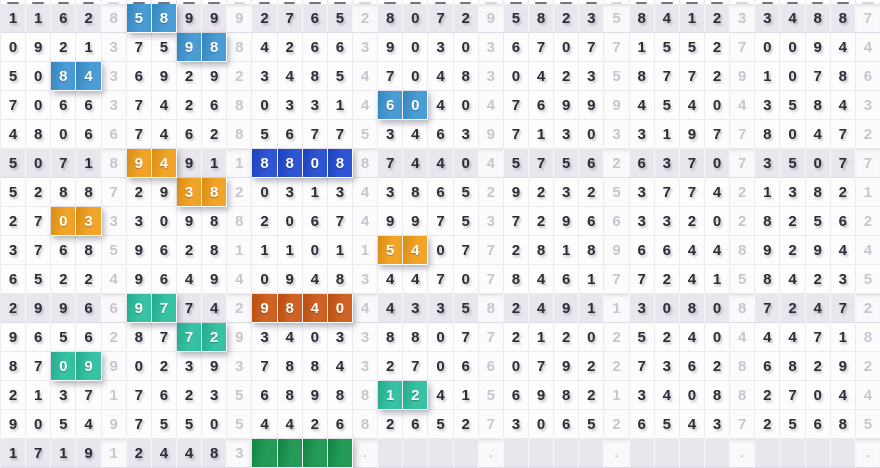 The image size is (880, 468). What do you see at coordinates (290, 453) in the screenshot?
I see `highlighted-cell-green` at bounding box center [290, 453].